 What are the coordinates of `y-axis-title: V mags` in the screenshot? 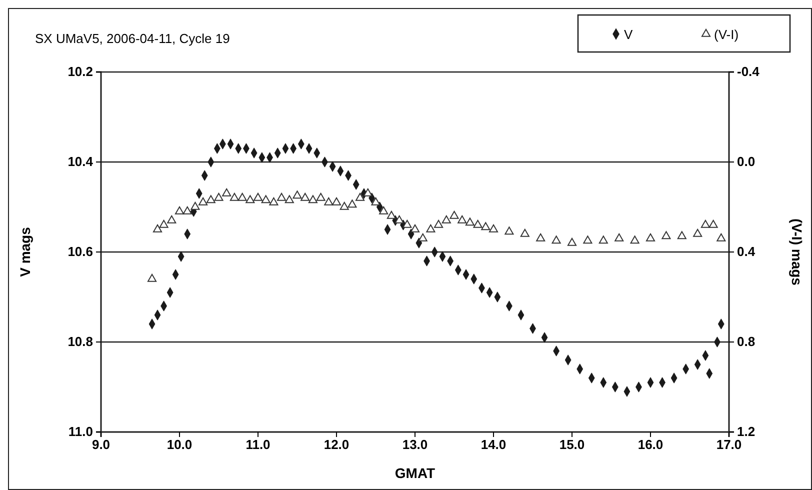 It's located at (25, 251).